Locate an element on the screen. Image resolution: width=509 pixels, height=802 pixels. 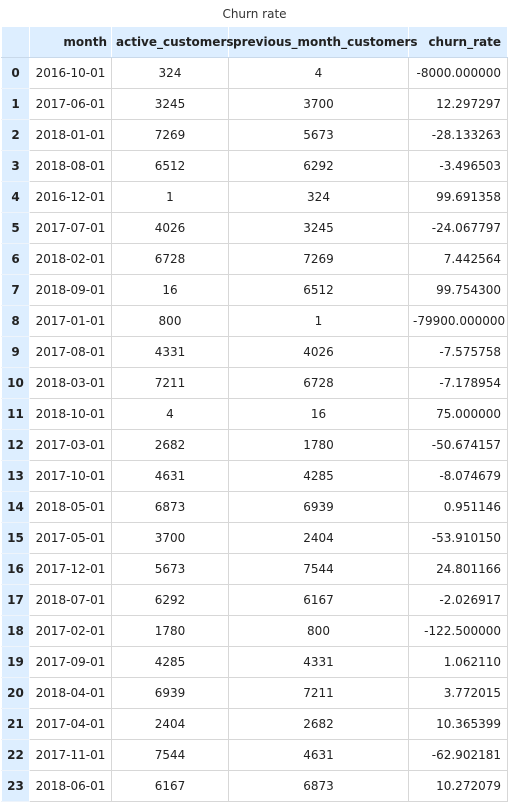
cell-churn-rate: 7.442564 is located at coordinates (458, 259).